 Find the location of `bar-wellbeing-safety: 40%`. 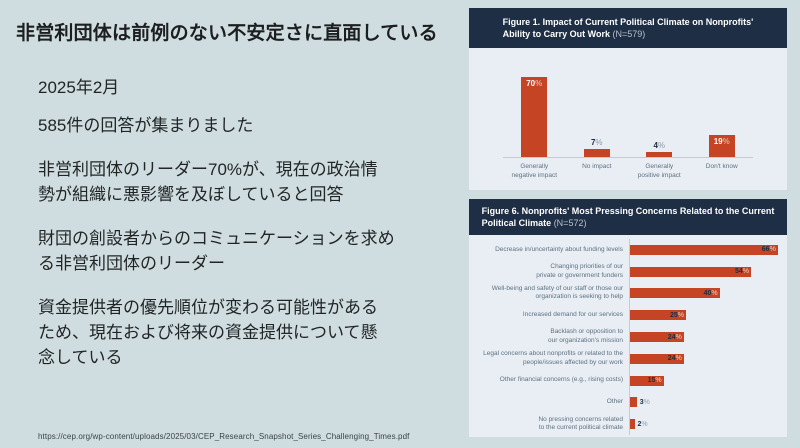

bar-wellbeing-safety: 40% is located at coordinates (675, 293).